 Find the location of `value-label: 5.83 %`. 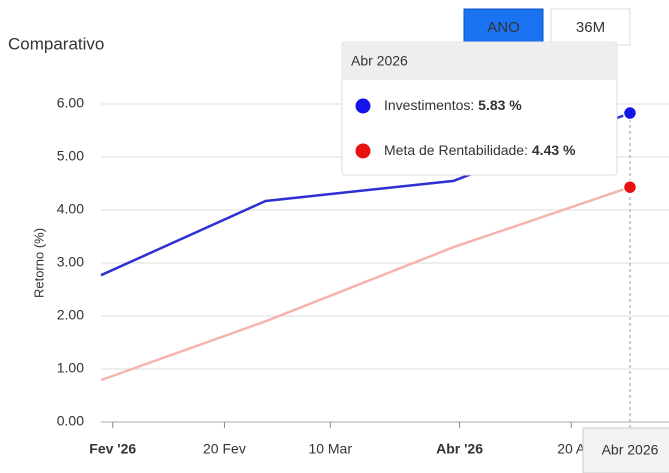

value-label: 5.83 % is located at coordinates (500, 105).